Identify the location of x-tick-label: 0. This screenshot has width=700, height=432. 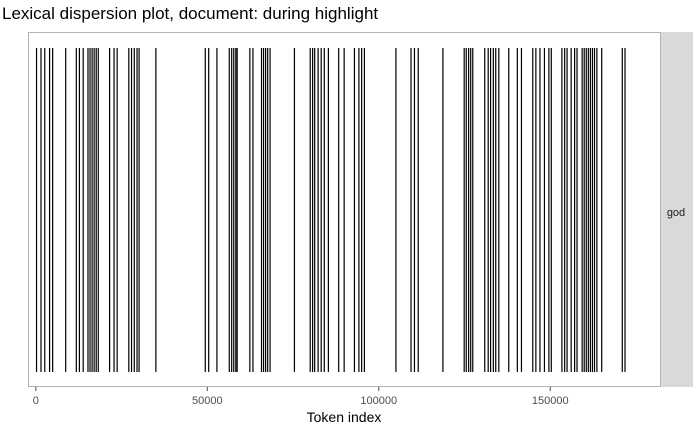
(36, 401).